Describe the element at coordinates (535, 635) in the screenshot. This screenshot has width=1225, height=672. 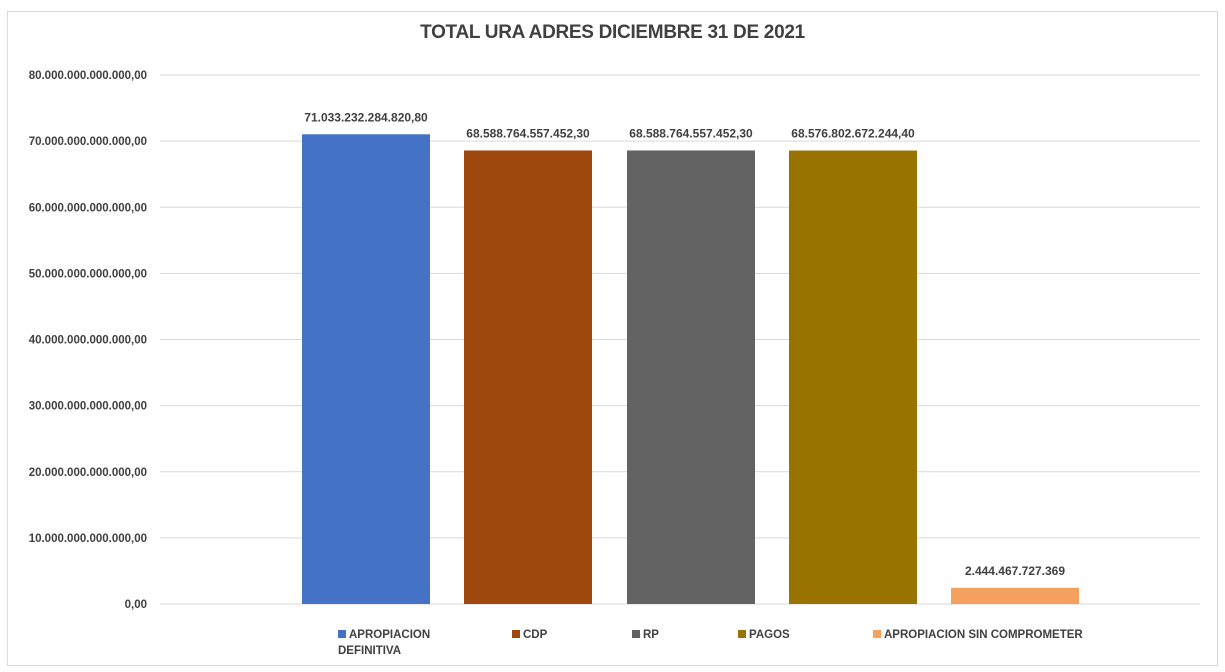
I see `legend-label: CDP` at that location.